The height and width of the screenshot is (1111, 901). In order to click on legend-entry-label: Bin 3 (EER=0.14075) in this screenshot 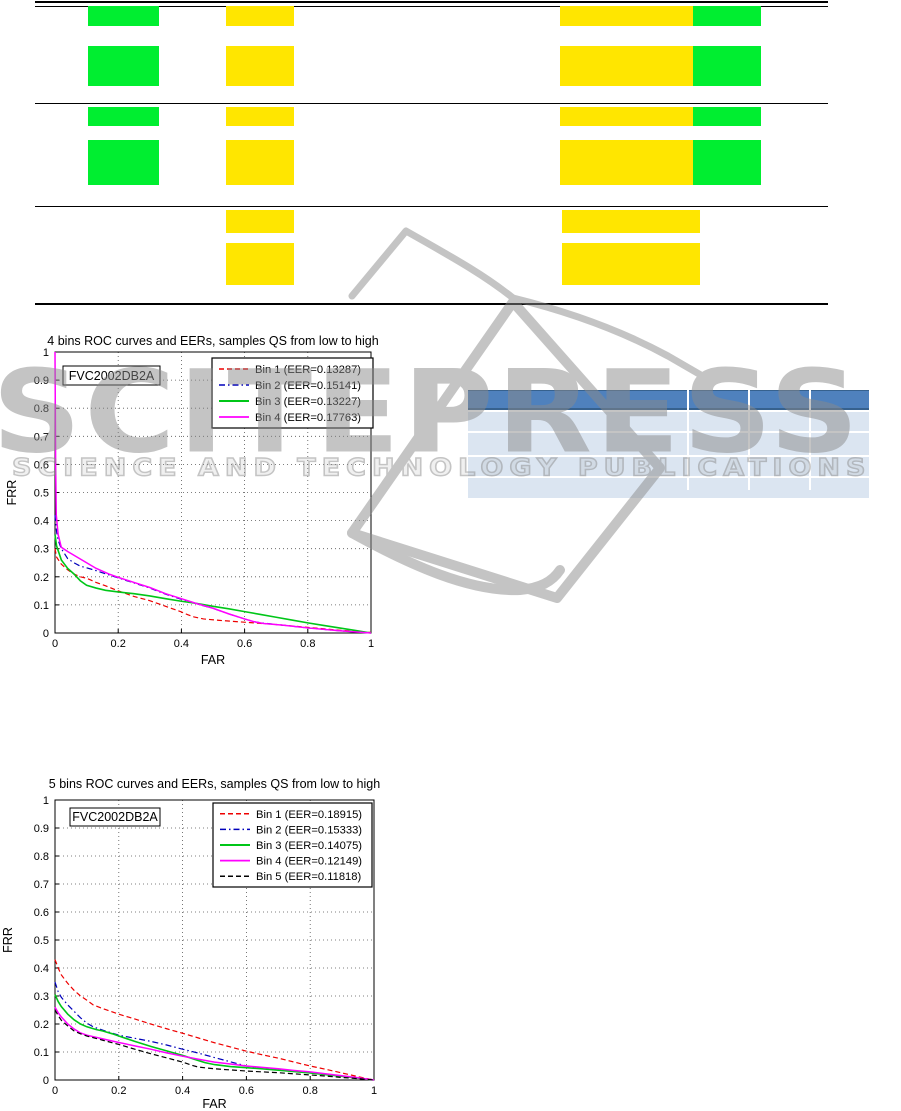, I will do `click(309, 846)`.